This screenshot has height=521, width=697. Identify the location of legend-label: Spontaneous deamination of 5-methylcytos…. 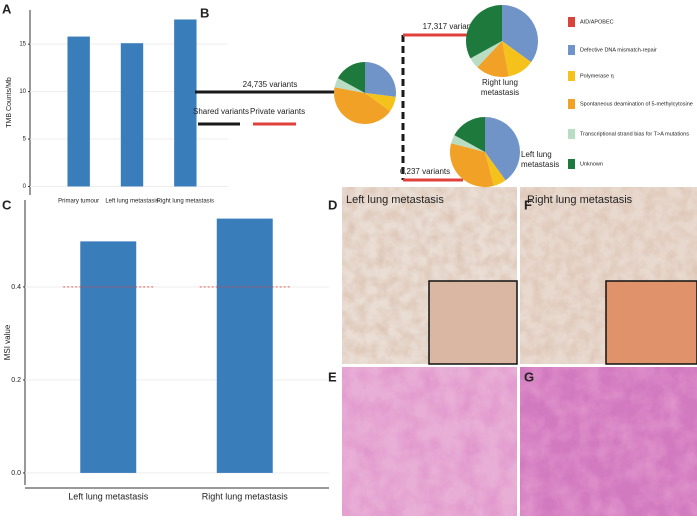
(636, 104).